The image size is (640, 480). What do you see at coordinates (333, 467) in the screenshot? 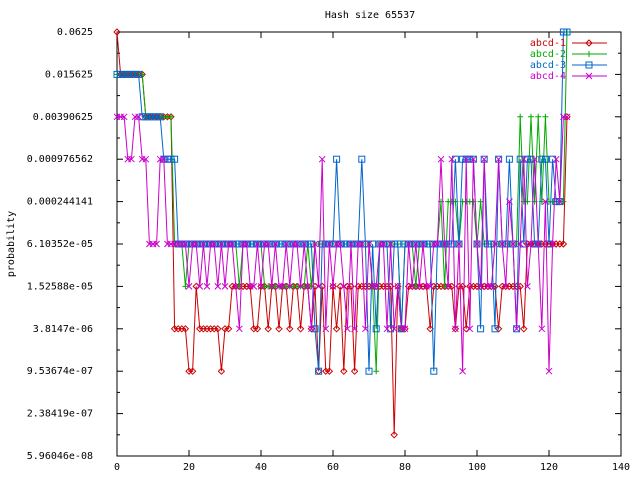
I see `x-tick-label: 60` at bounding box center [333, 467].